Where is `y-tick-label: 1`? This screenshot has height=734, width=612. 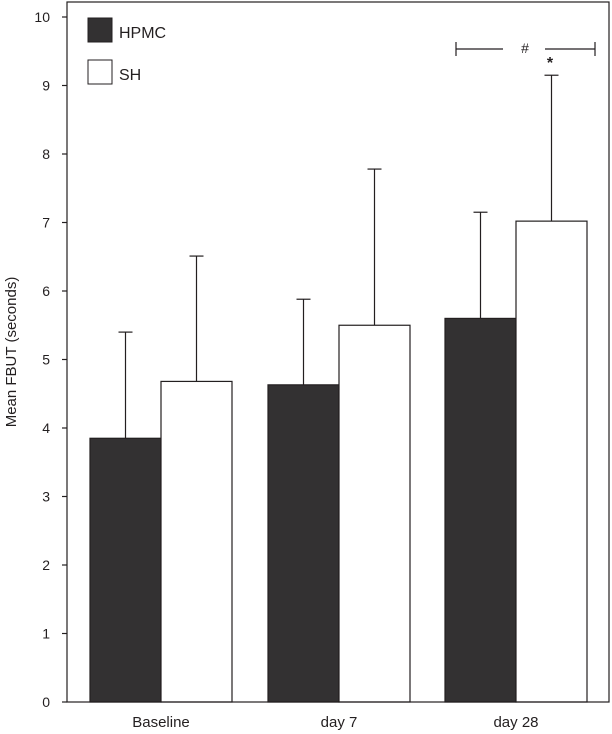
y-tick-label: 1 is located at coordinates (46, 634).